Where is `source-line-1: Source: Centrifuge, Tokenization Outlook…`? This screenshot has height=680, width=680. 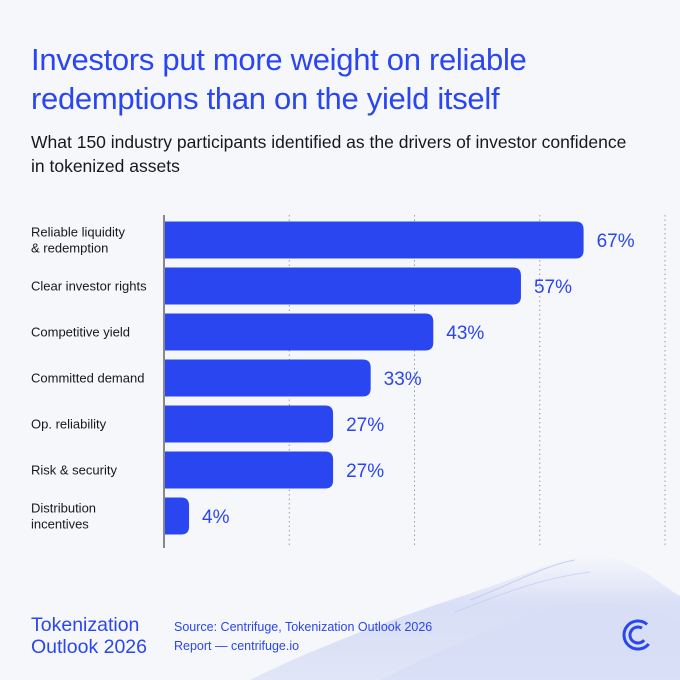 source-line-1: Source: Centrifuge, Tokenization Outlook… is located at coordinates (303, 627).